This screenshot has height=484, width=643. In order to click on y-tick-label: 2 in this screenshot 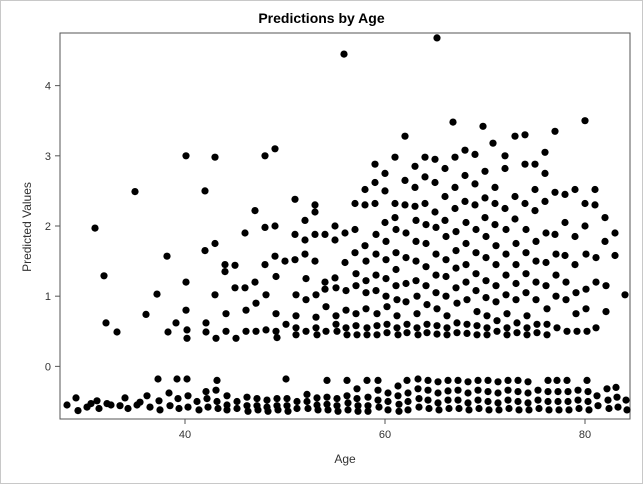, I will do `click(48, 227)`.